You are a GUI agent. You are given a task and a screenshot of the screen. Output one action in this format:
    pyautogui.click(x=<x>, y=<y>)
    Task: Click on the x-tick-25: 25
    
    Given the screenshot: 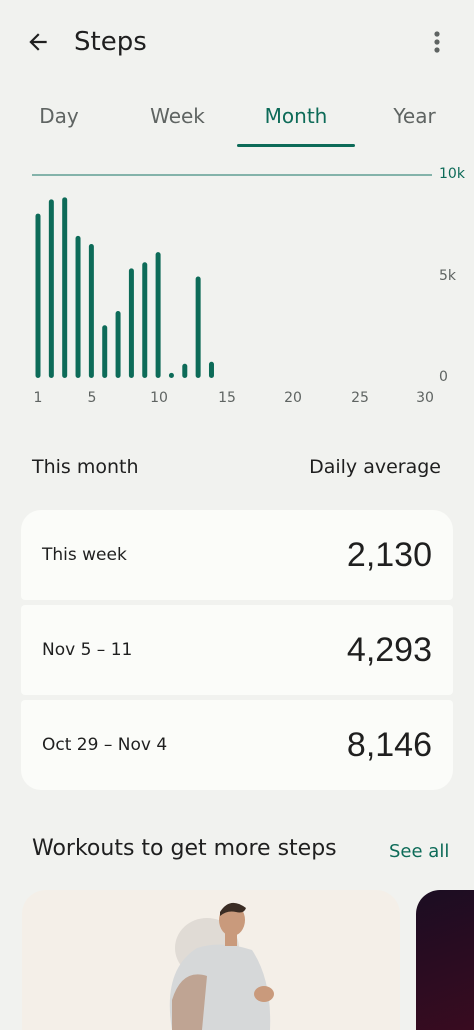 What is the action you would take?
    pyautogui.click(x=360, y=398)
    